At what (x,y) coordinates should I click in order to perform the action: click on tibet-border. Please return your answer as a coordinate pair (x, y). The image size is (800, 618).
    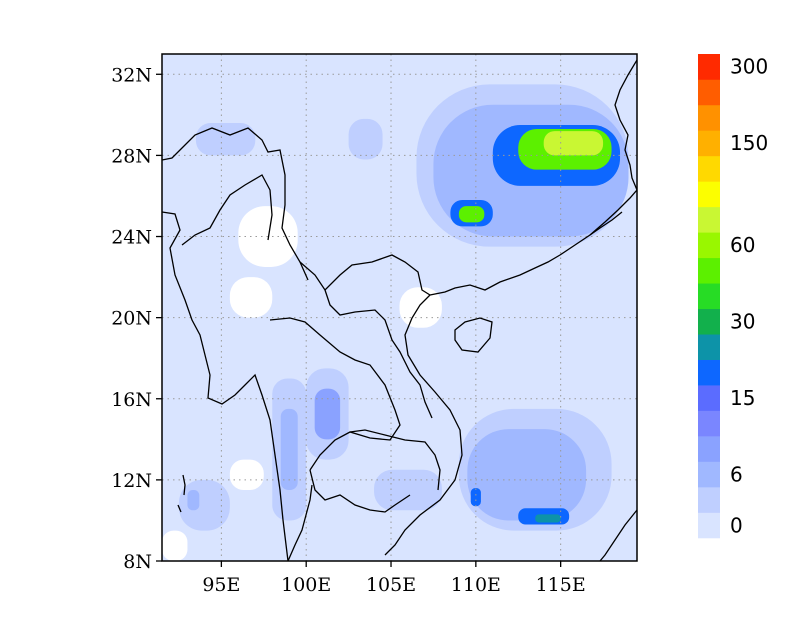
    Looking at the image, I should click on (235, 204).